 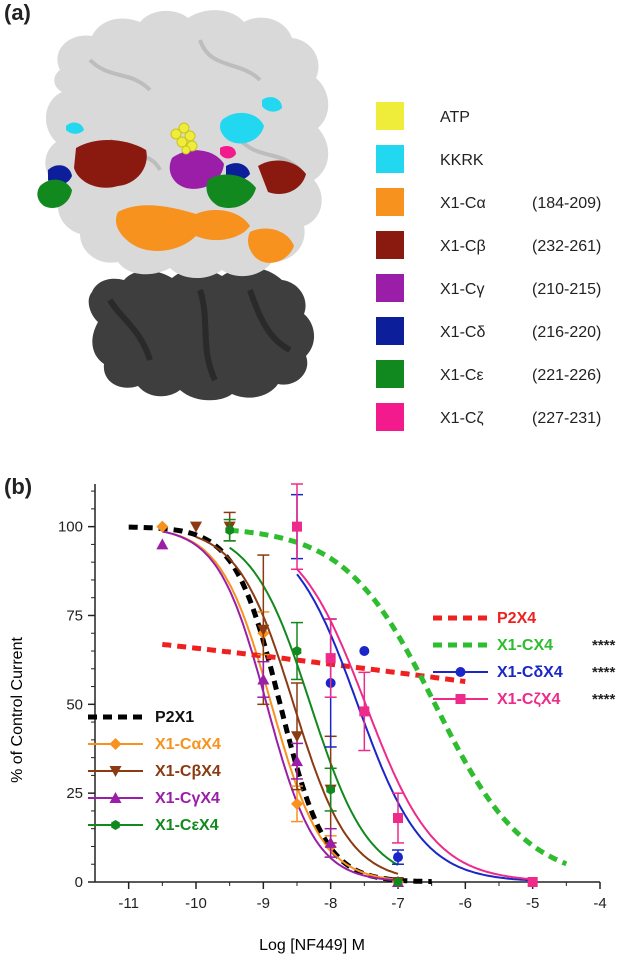 What do you see at coordinates (187, 798) in the screenshot?
I see `legend-label: X1-CγX4` at bounding box center [187, 798].